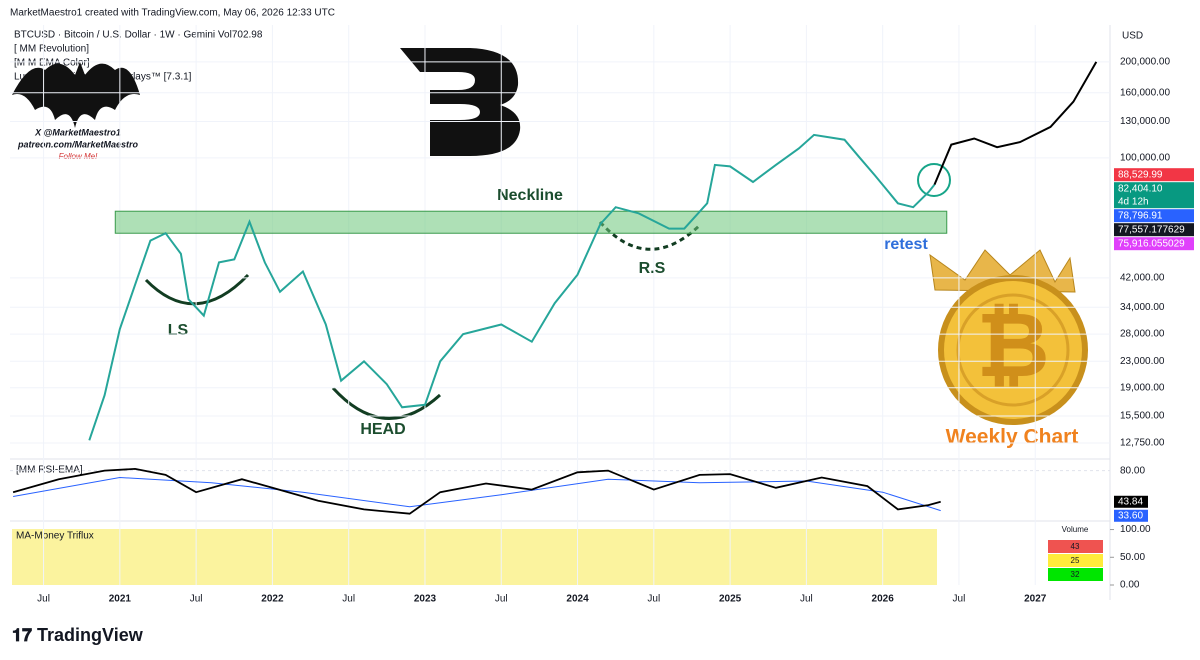 The height and width of the screenshot is (660, 1200). Describe the element at coordinates (531, 222) in the screenshot. I see `neckline-zone` at that location.